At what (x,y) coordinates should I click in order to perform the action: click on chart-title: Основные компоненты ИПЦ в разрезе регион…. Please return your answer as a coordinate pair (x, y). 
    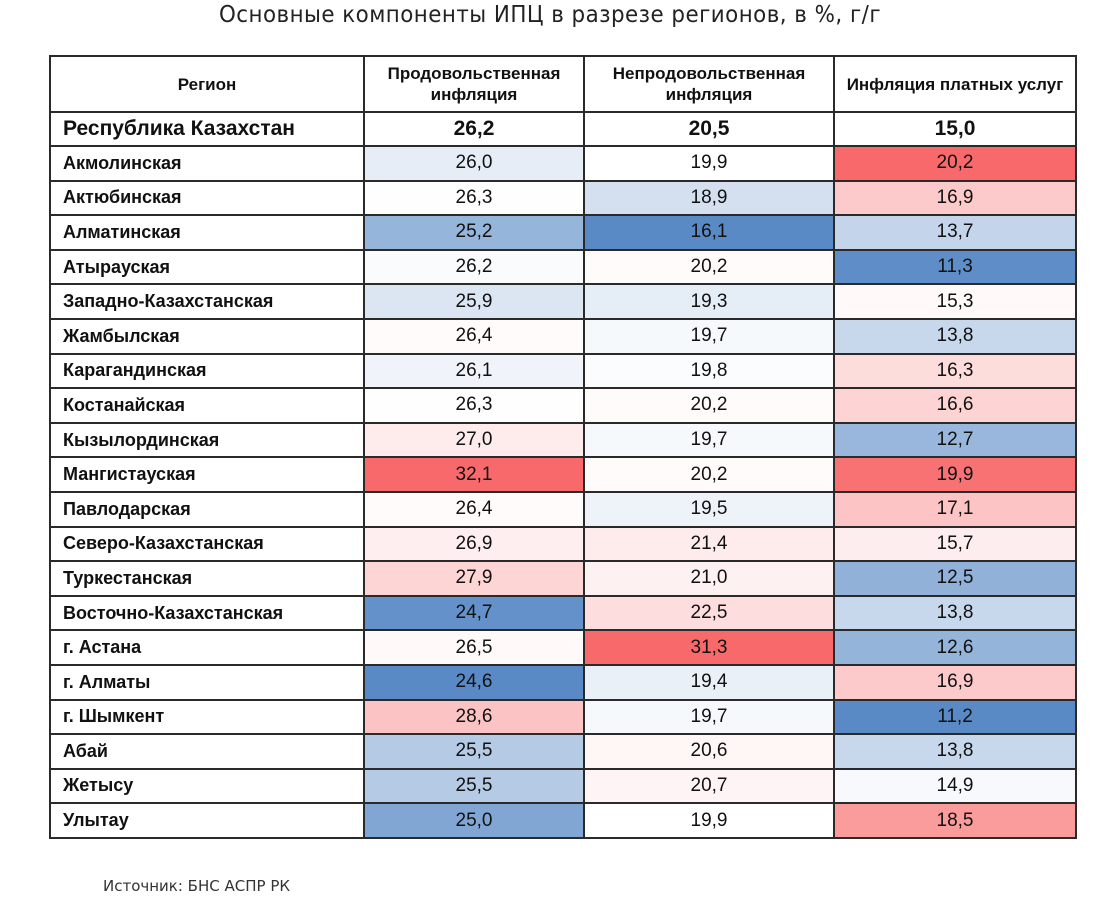
    Looking at the image, I should click on (550, 15).